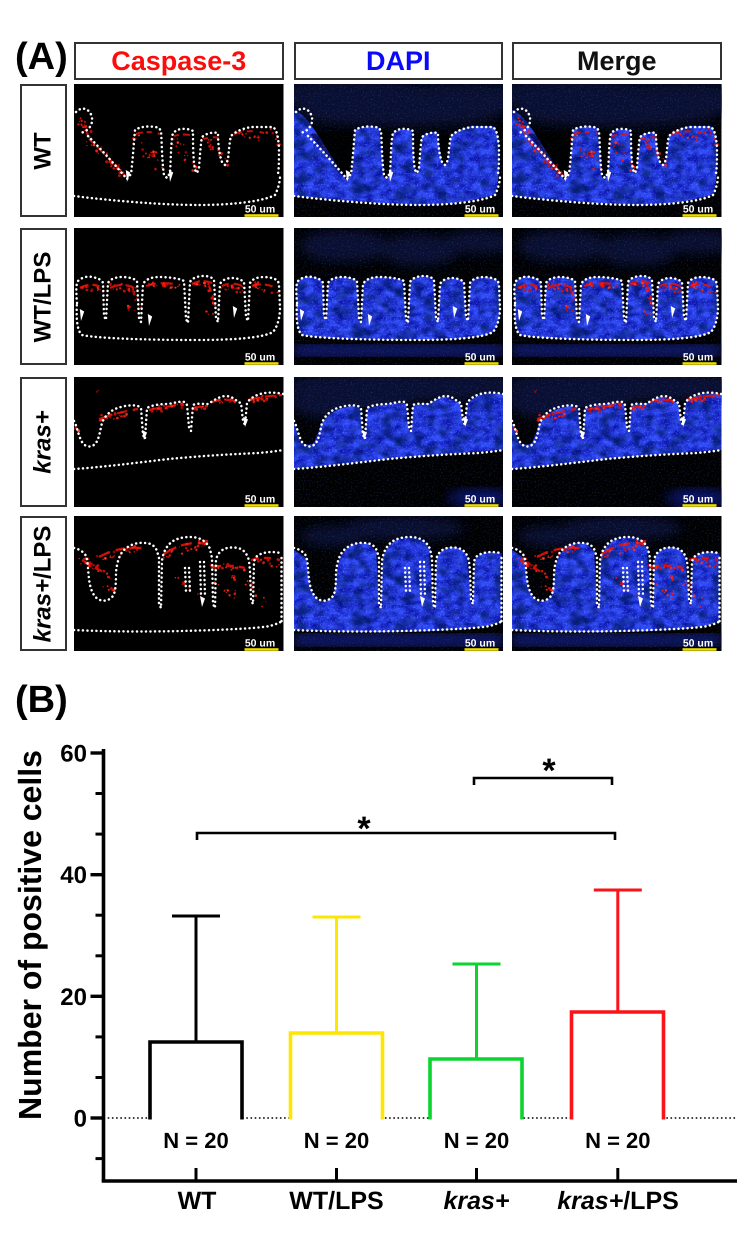  Describe the element at coordinates (73, 997) in the screenshot. I see `svg-text: 20` at that location.